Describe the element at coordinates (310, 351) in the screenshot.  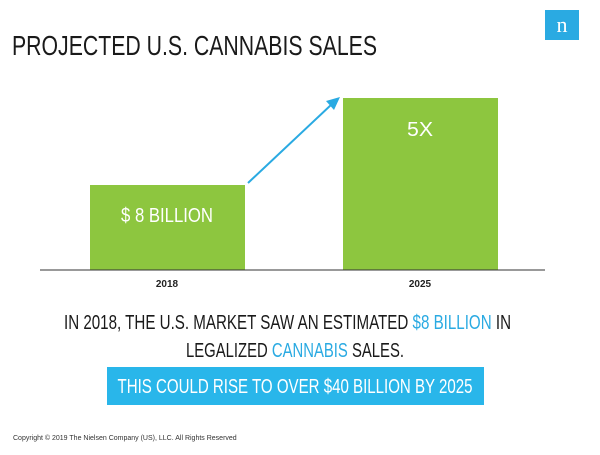
I see `statement-emphasis: CANNABIS` at that location.